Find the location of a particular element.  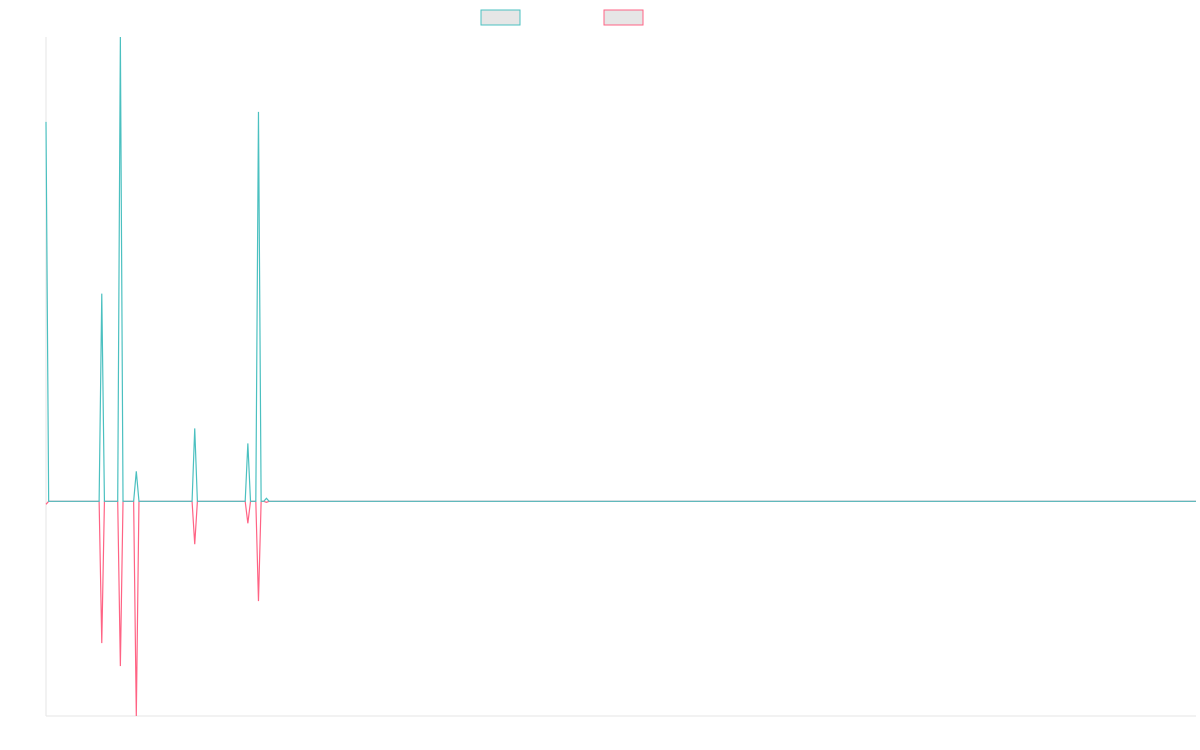

legend is located at coordinates (562, 17).